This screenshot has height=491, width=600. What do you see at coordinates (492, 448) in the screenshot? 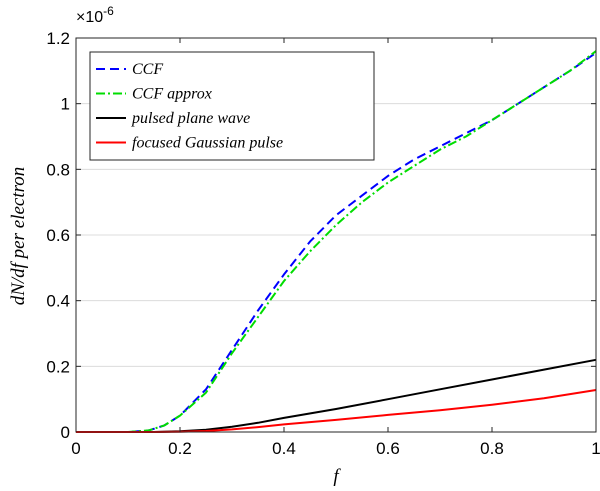
I see `x-tick-label: 0.8` at bounding box center [492, 448].